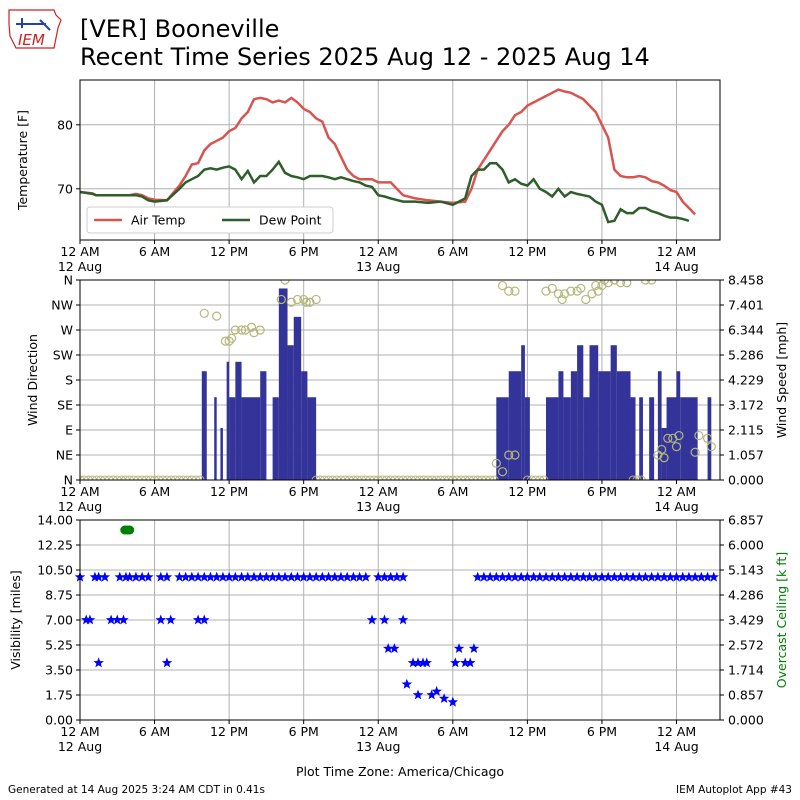  Describe the element at coordinates (59, 695) in the screenshot. I see `visibility-tick-label: 1.75` at that location.